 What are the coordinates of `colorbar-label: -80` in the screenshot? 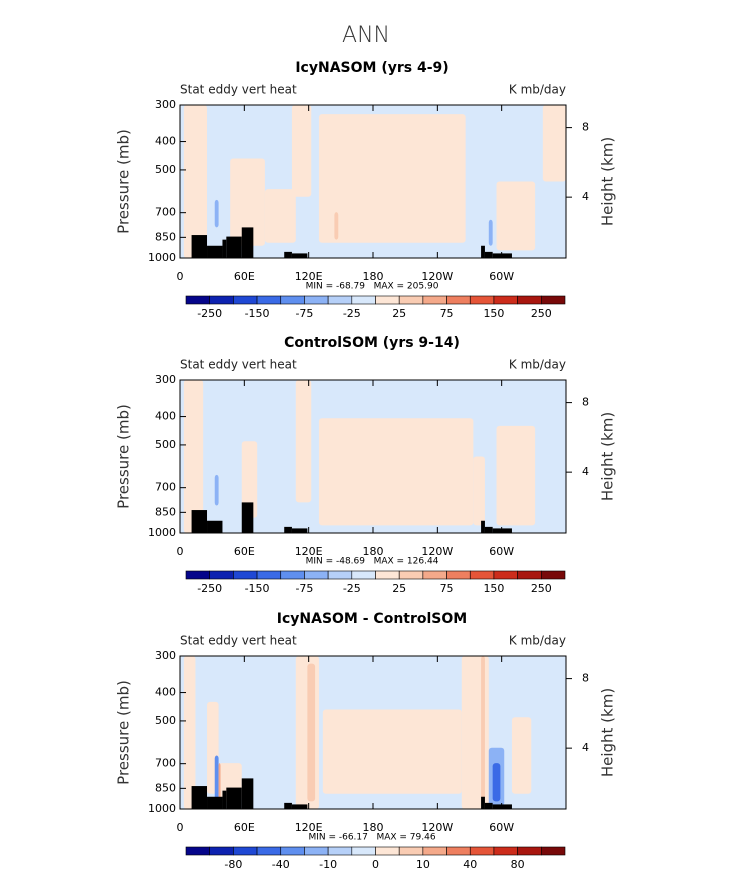 It's located at (233, 864).